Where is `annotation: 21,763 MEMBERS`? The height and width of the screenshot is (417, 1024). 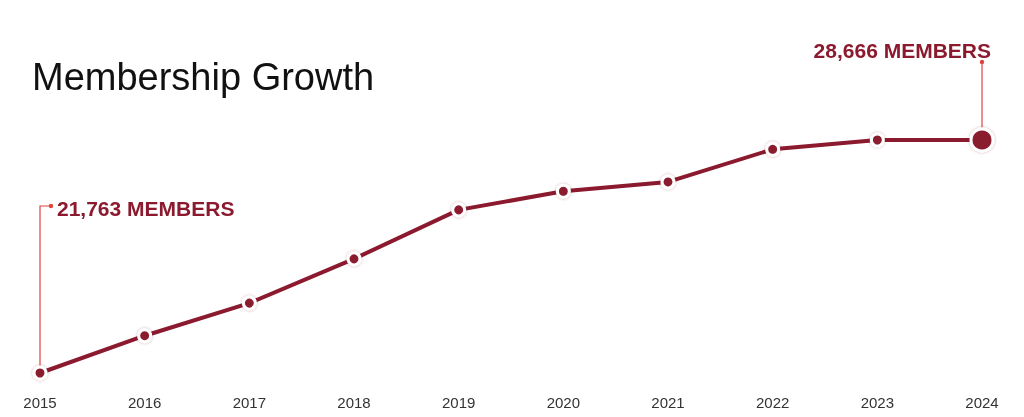
annotation: 21,763 MEMBERS is located at coordinates (146, 208).